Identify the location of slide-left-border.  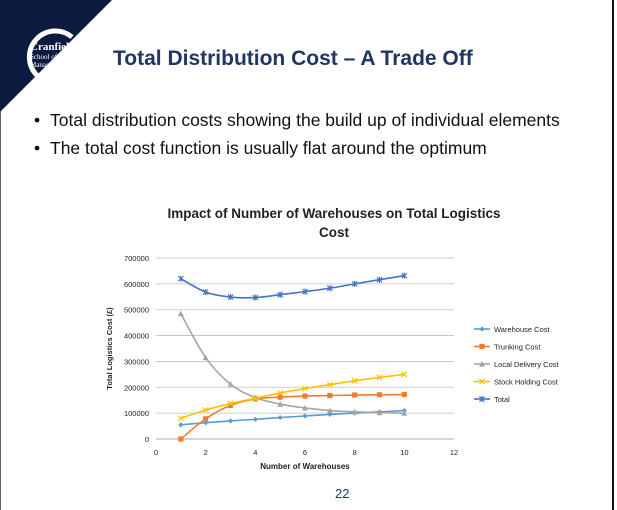
(0, 255).